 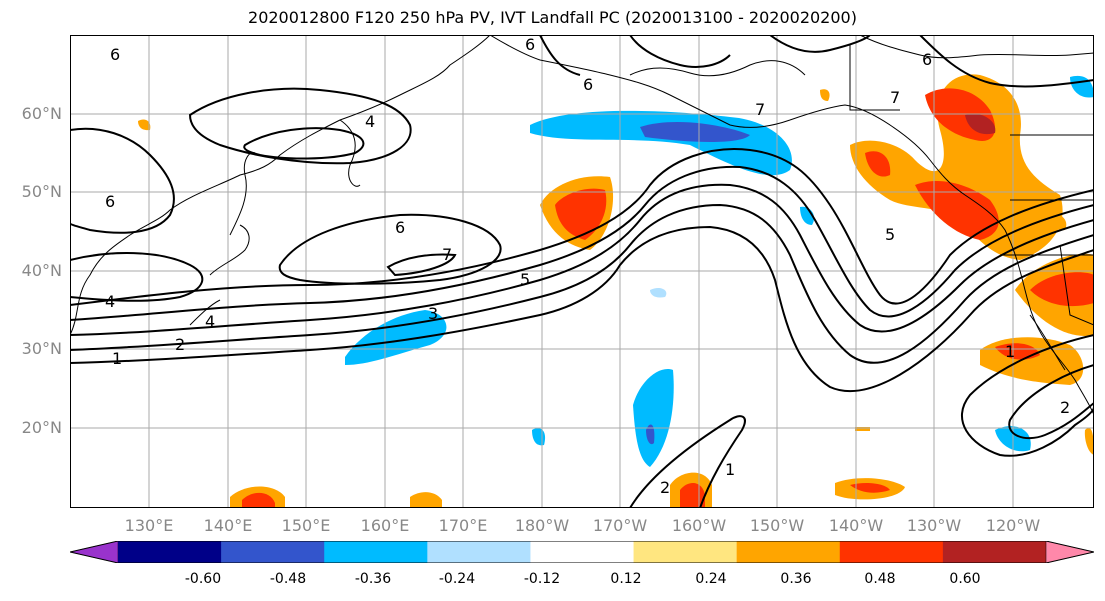 I want to click on colorbar-tick: 0.36, so click(x=796, y=579).